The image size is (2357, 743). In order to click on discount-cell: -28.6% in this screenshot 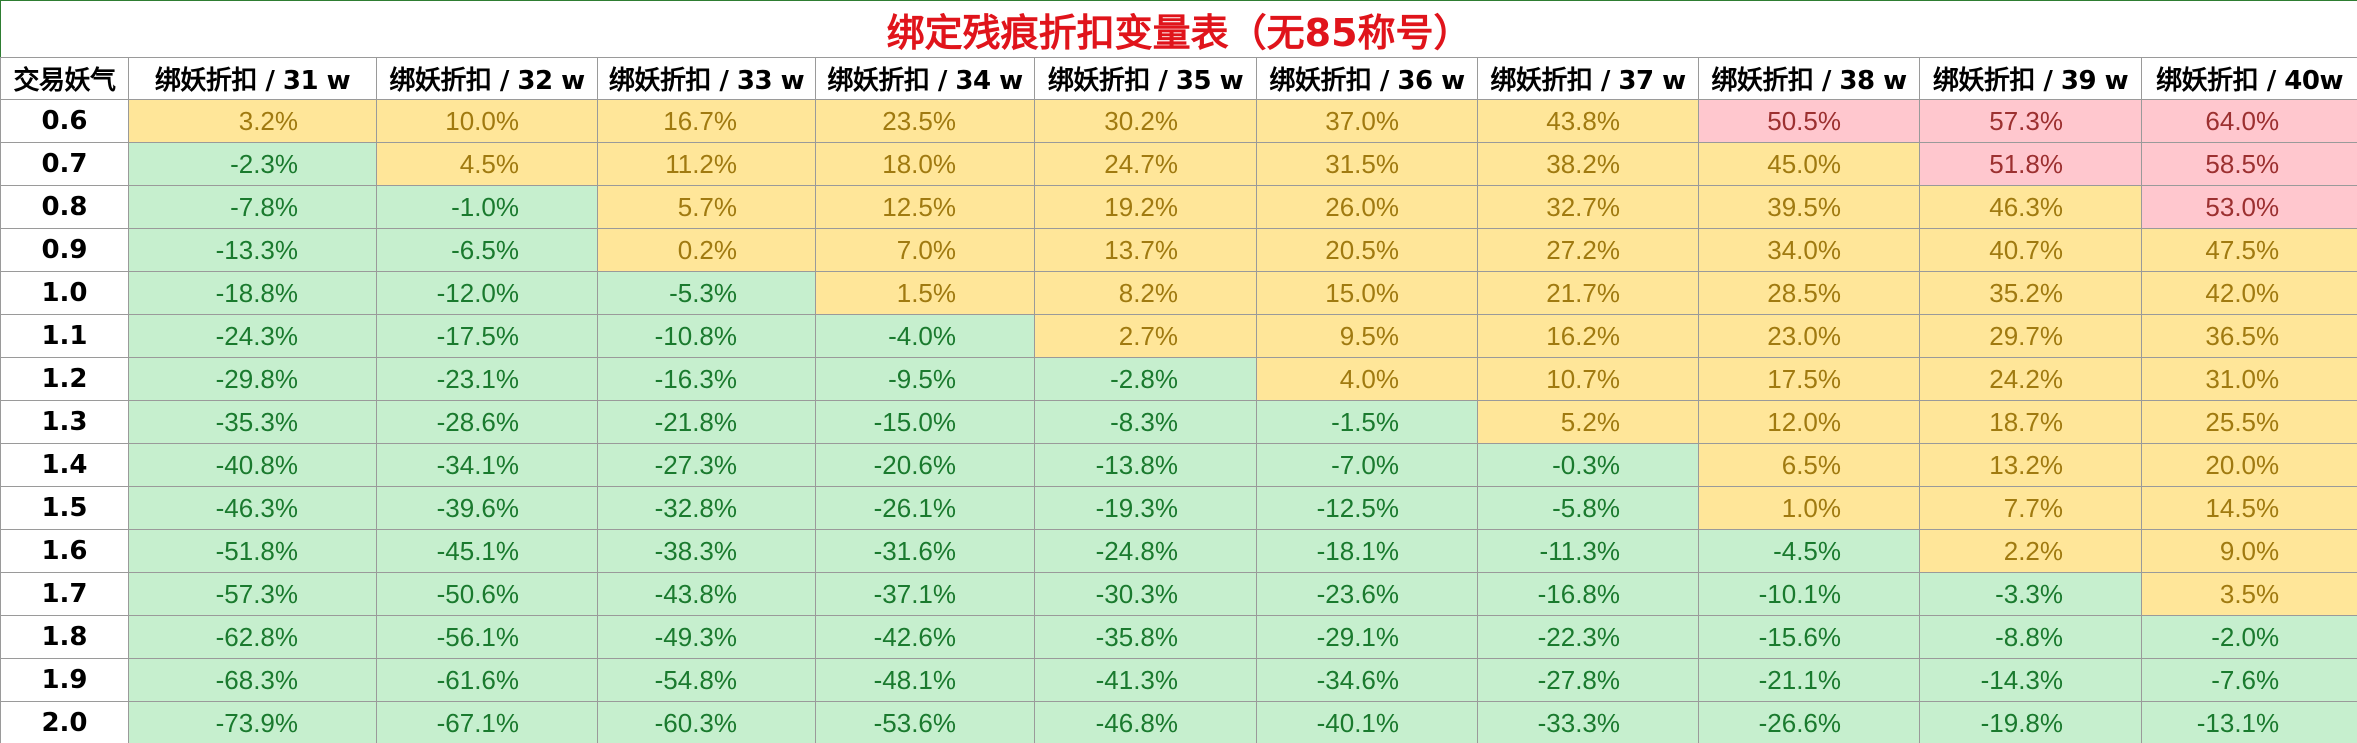, I will do `click(487, 422)`.